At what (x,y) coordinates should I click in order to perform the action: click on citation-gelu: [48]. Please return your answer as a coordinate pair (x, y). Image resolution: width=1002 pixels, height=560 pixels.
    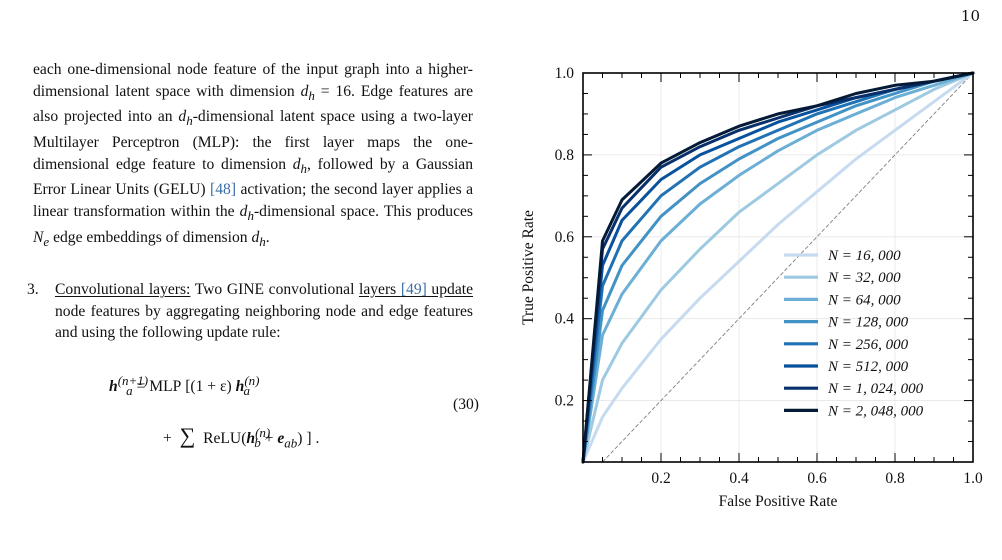
    Looking at the image, I should click on (223, 190).